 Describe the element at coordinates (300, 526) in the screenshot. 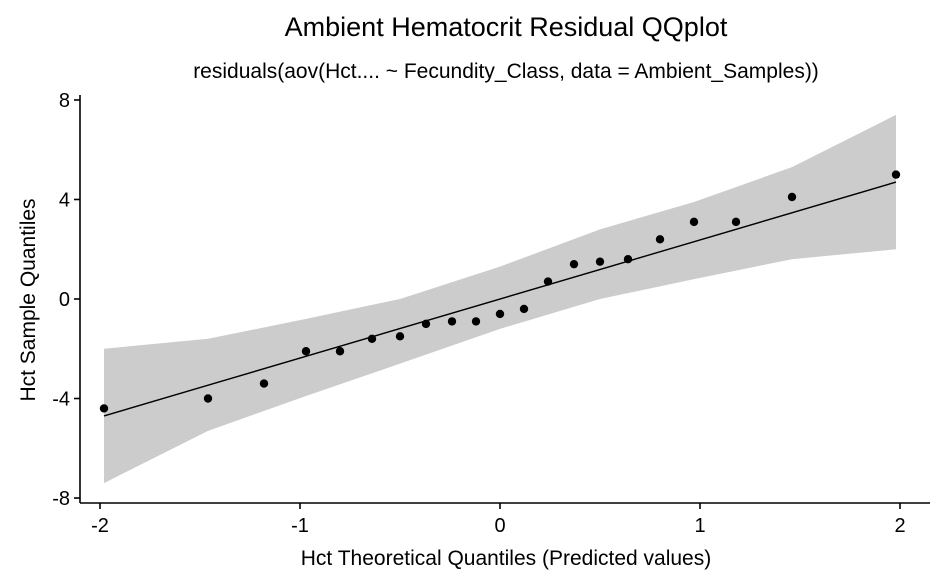

I see `x-tick-label: -1` at that location.